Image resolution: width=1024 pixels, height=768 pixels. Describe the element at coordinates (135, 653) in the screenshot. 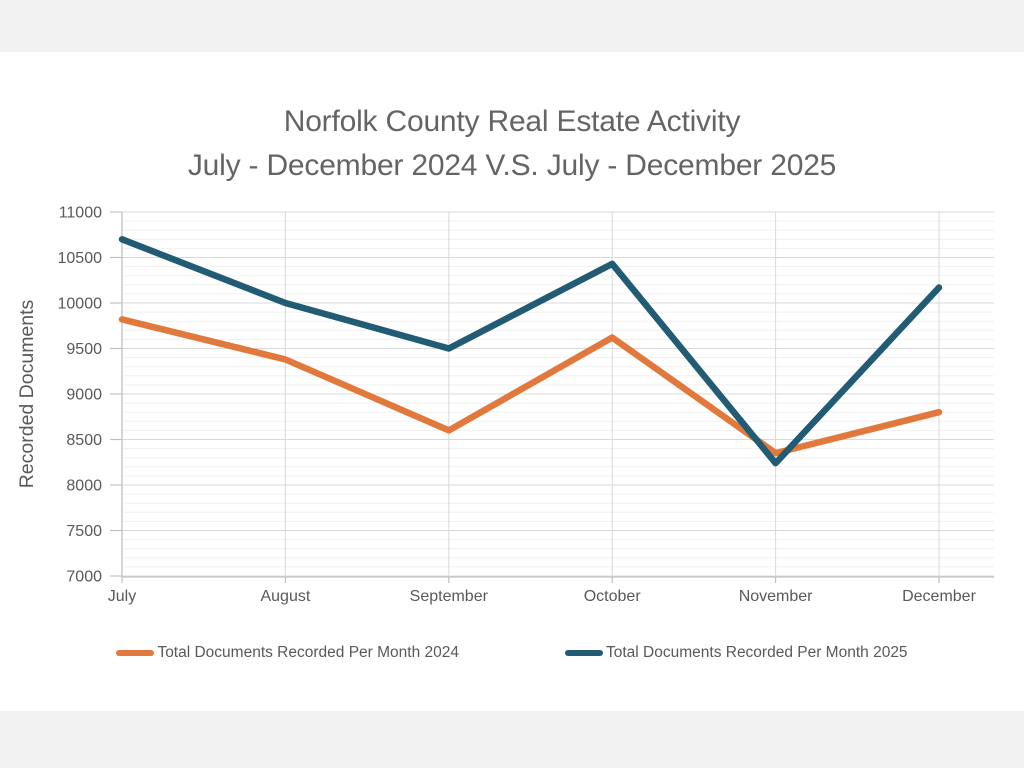

I see `legend-swatch-2024` at that location.